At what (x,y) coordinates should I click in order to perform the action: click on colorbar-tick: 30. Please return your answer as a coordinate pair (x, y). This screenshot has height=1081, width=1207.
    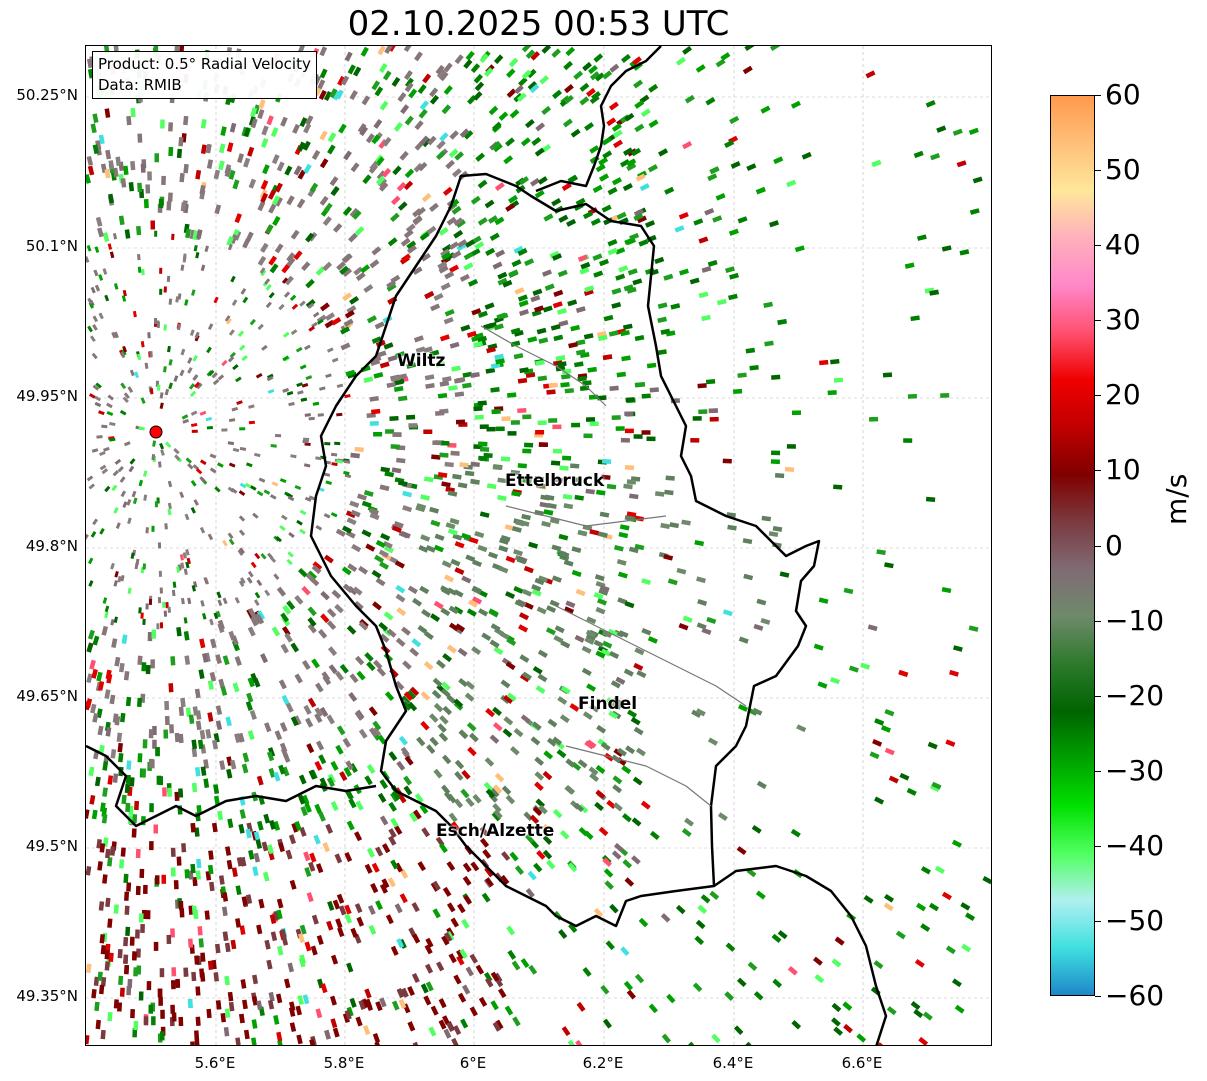
    Looking at the image, I should click on (1123, 320).